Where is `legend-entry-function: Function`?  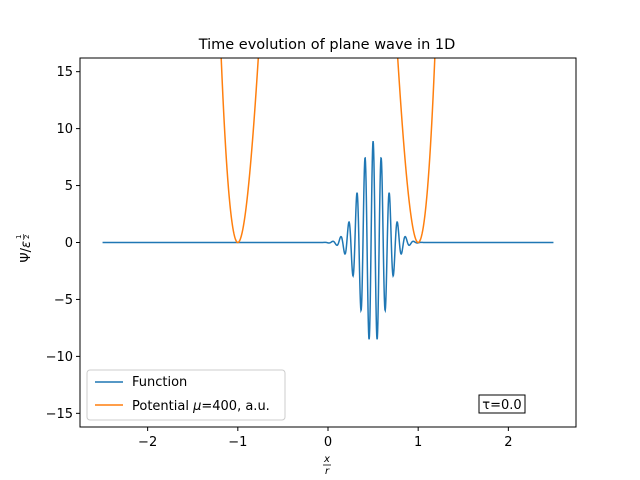
legend-entry-function: Function is located at coordinates (141, 382).